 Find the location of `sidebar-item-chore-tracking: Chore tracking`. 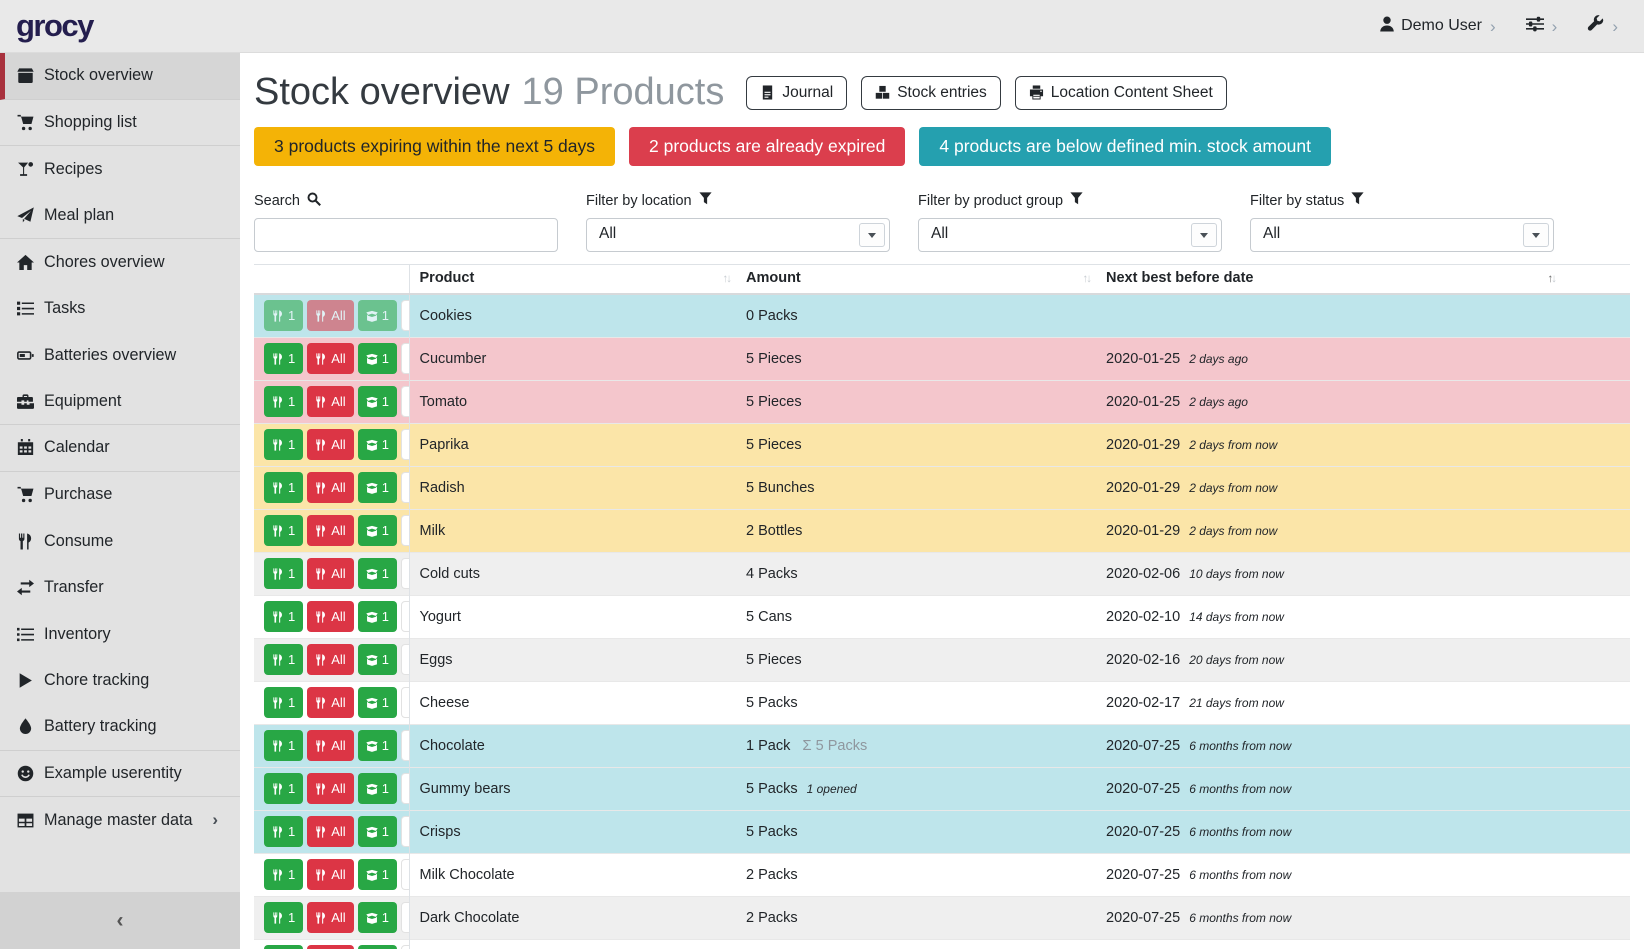

sidebar-item-chore-tracking: Chore tracking is located at coordinates (120, 681).